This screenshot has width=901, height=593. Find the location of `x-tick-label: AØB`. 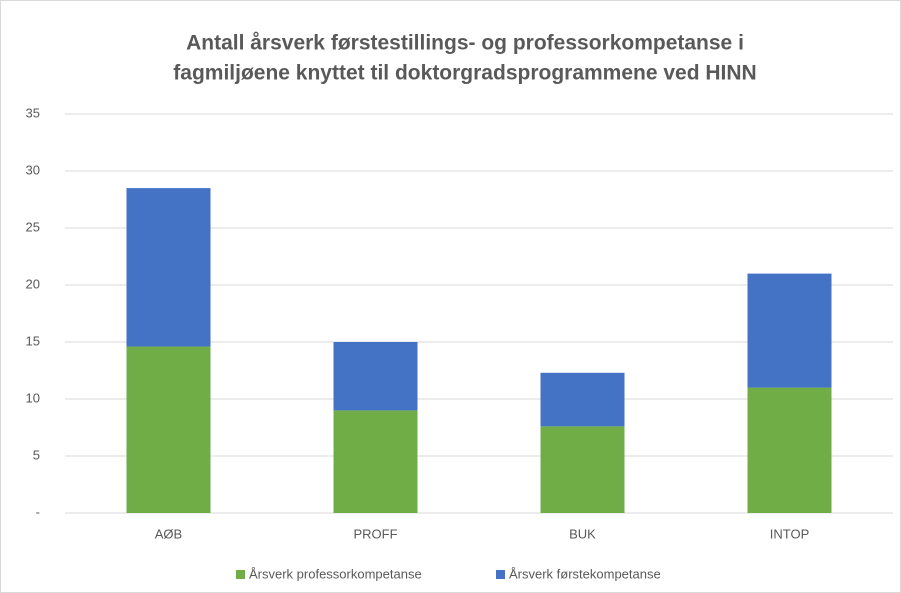

x-tick-label: AØB is located at coordinates (168, 533).